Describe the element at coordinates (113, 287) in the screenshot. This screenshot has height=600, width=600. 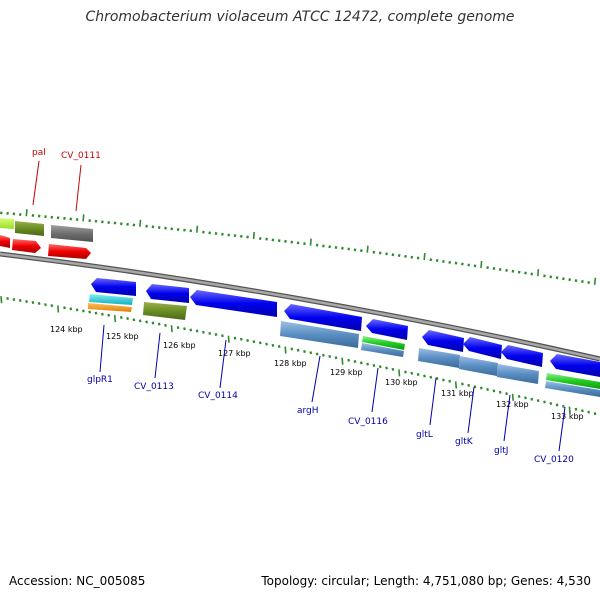
I see `gene-arrow-glpr1` at that location.